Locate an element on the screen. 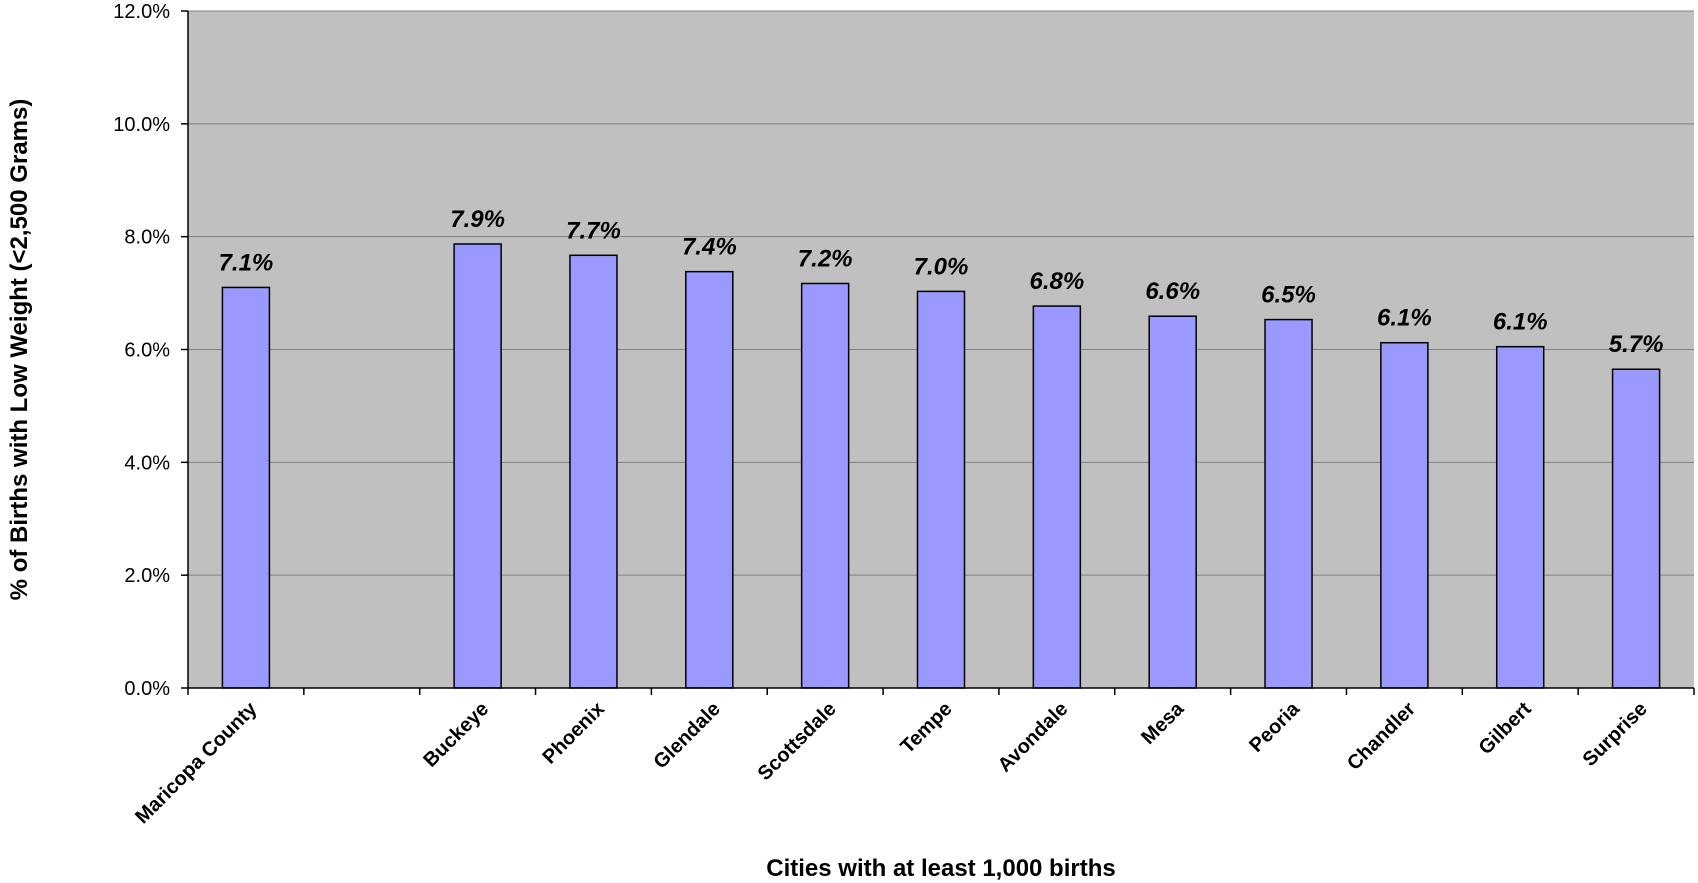 The width and height of the screenshot is (1698, 883). data-label: 7.1% is located at coordinates (246, 262).